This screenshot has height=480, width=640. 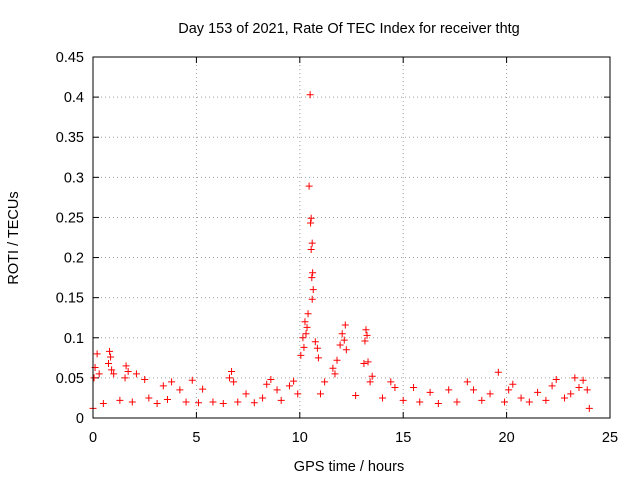 I want to click on x-tick-label: 20, so click(x=507, y=438).